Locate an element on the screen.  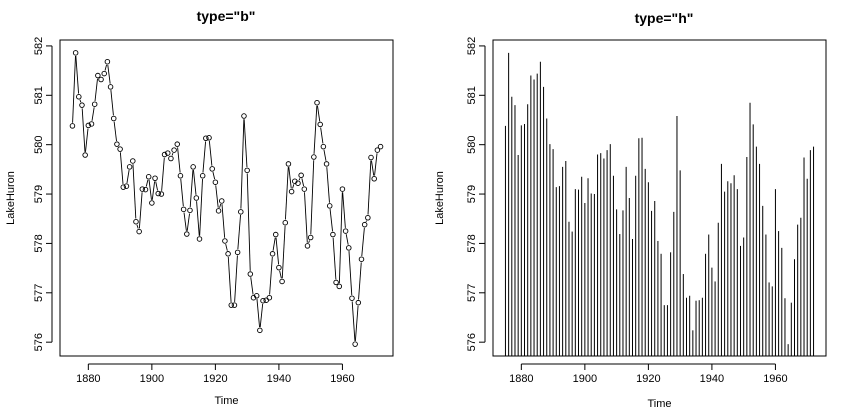
y-tick-label: 582 is located at coordinates (39, 46).